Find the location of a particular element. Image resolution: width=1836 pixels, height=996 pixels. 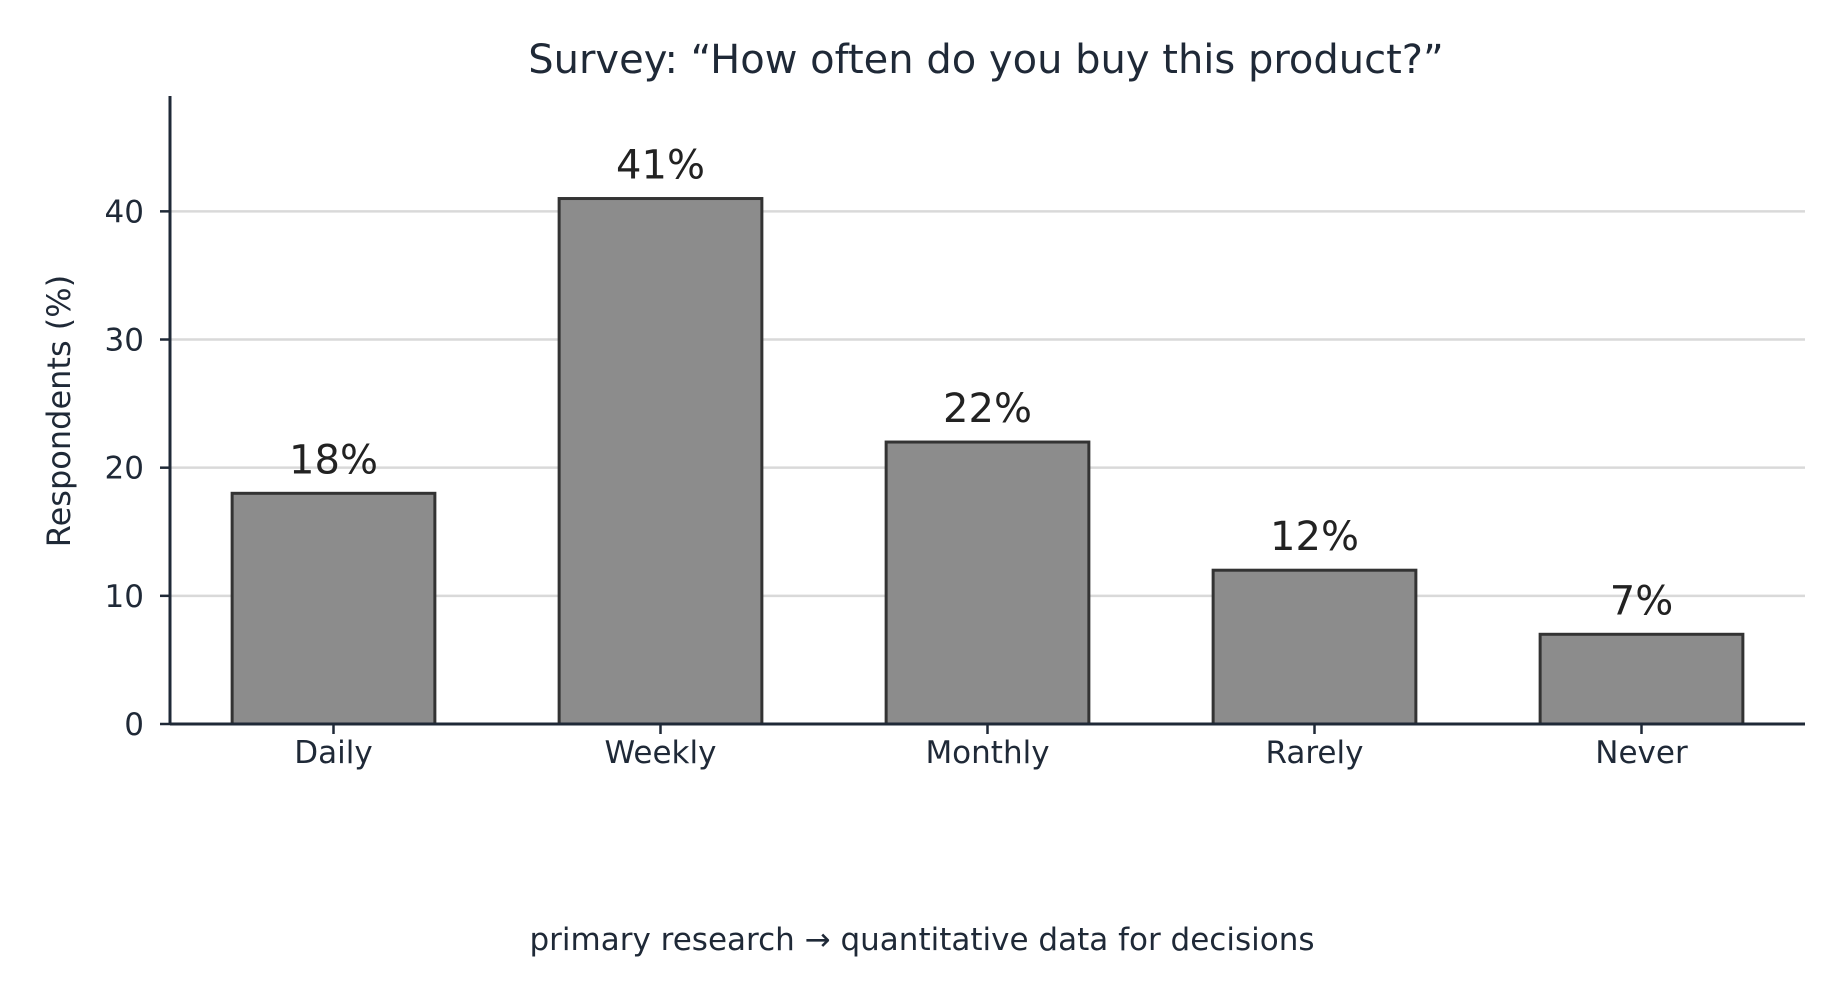

y-tick-label: 40 is located at coordinates (124, 212).